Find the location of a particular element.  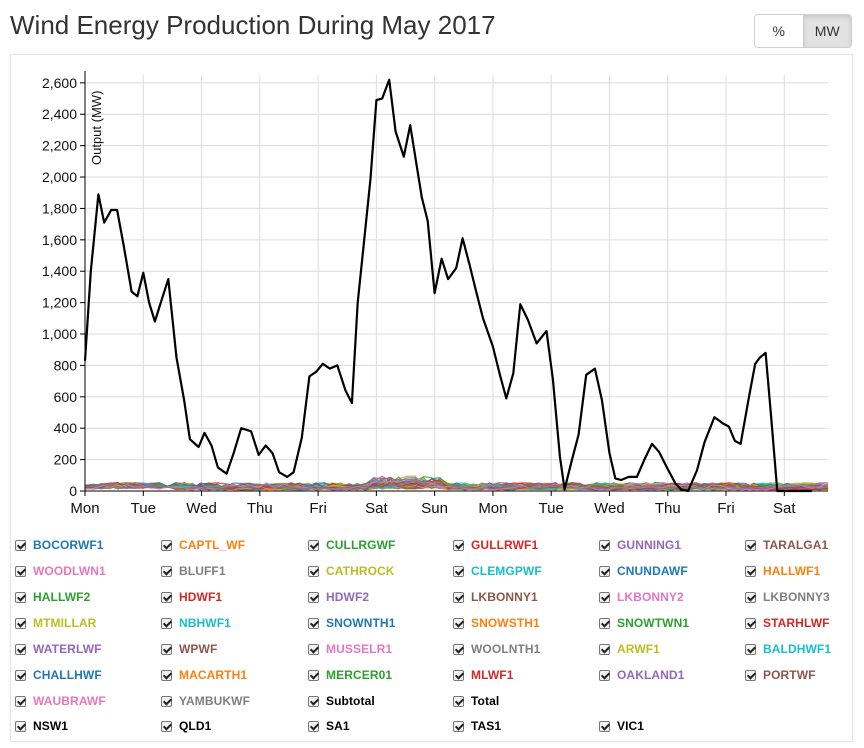

legend-item: NBHWF1 is located at coordinates (196, 623).